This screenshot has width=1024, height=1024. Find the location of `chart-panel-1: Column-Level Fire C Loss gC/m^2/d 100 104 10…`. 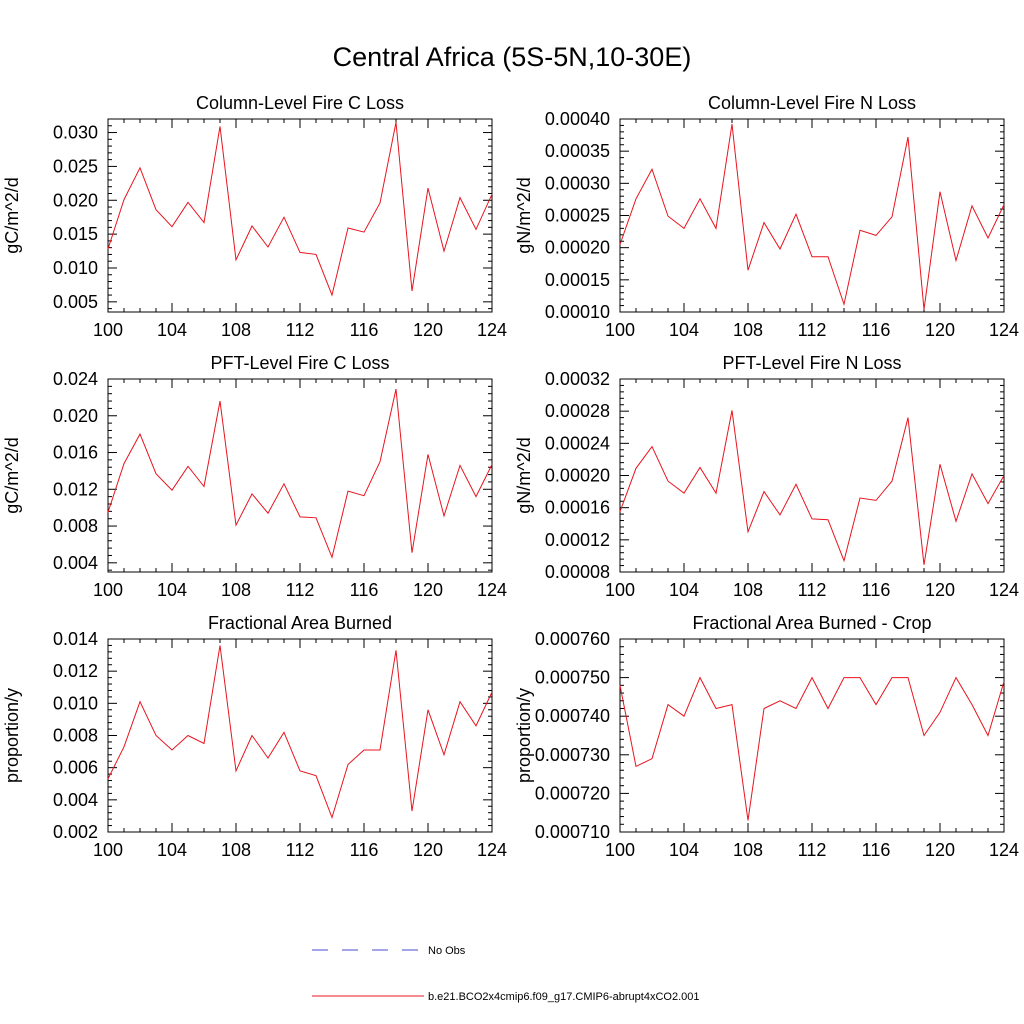

chart-panel-1: Column-Level Fire C Loss gC/m^2/d 100 104 10… is located at coordinates (254, 216).